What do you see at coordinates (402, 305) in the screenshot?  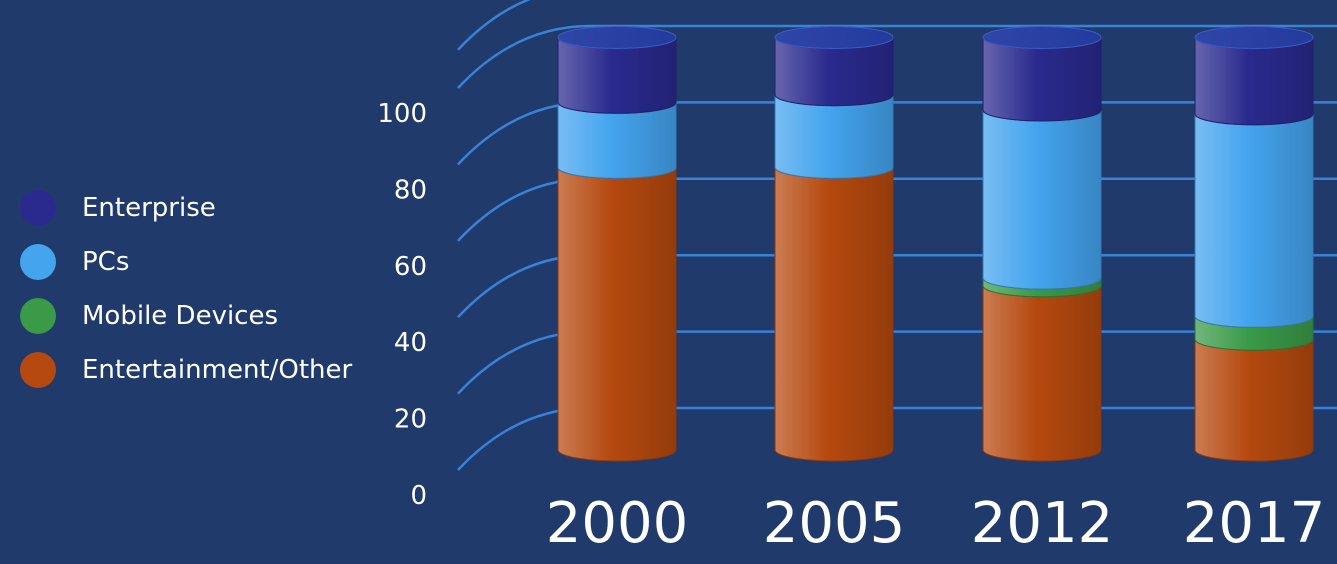 I see `y-axis-ticks: 0 20 40 60 80 100` at bounding box center [402, 305].